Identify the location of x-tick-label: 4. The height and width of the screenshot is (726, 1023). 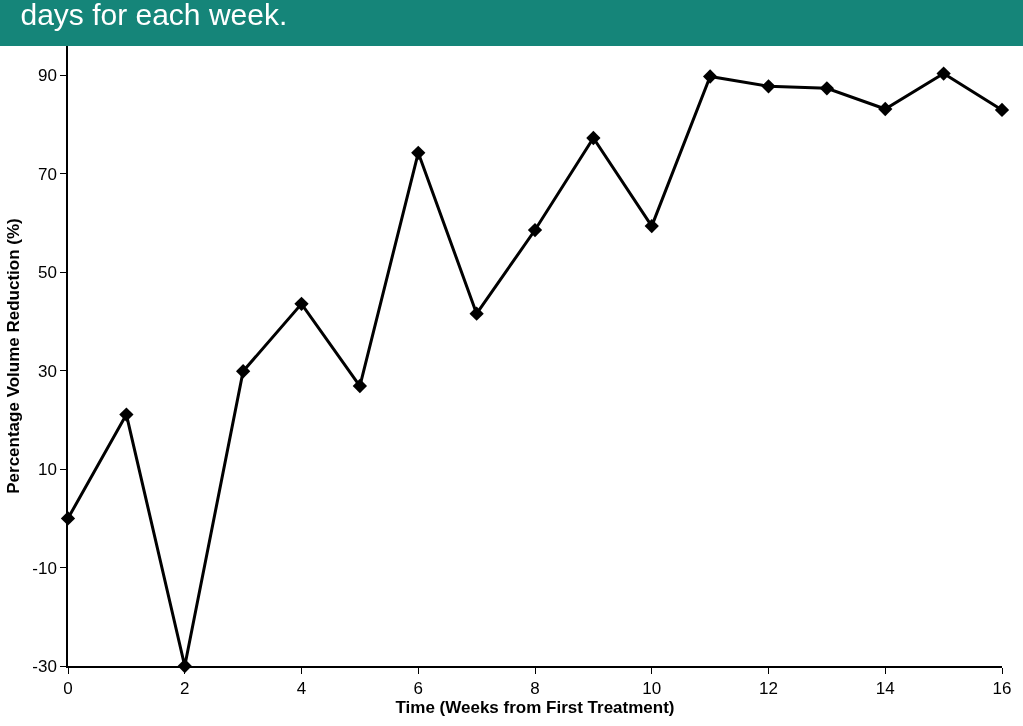
(301, 689).